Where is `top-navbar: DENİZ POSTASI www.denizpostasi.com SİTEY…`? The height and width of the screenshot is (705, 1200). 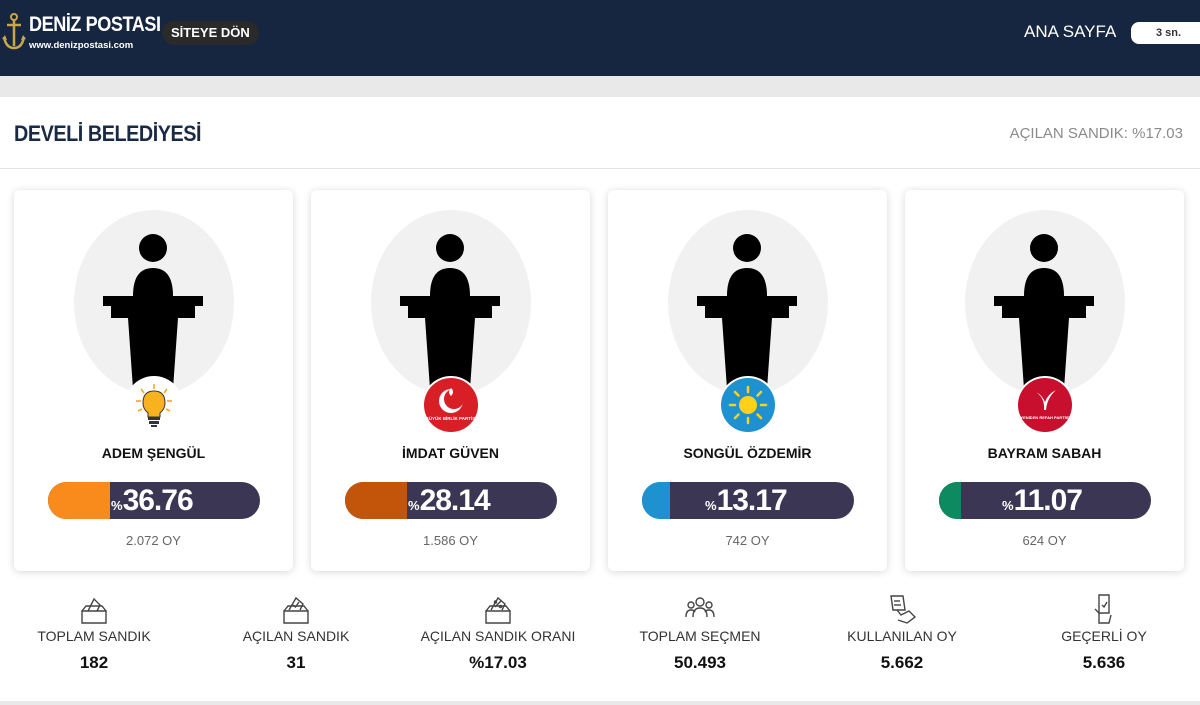 top-navbar: DENİZ POSTASI www.denizpostasi.com SİTEY… is located at coordinates (600, 38).